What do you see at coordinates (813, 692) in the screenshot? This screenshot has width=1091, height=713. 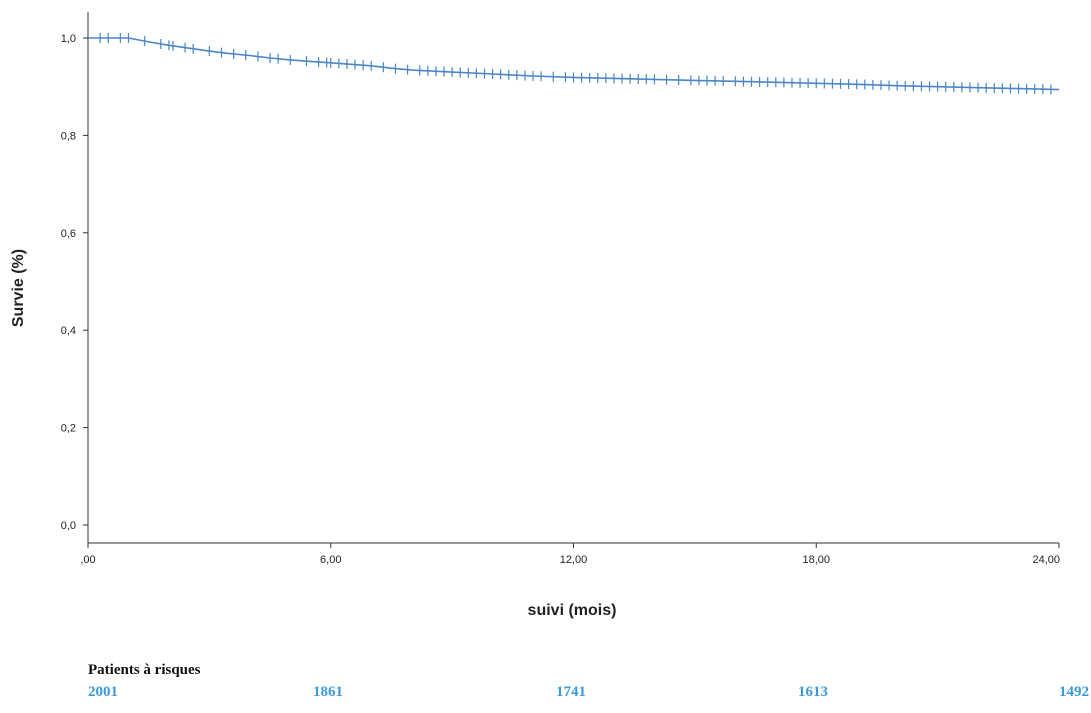 I see `at-risk-count: 1613` at bounding box center [813, 692].